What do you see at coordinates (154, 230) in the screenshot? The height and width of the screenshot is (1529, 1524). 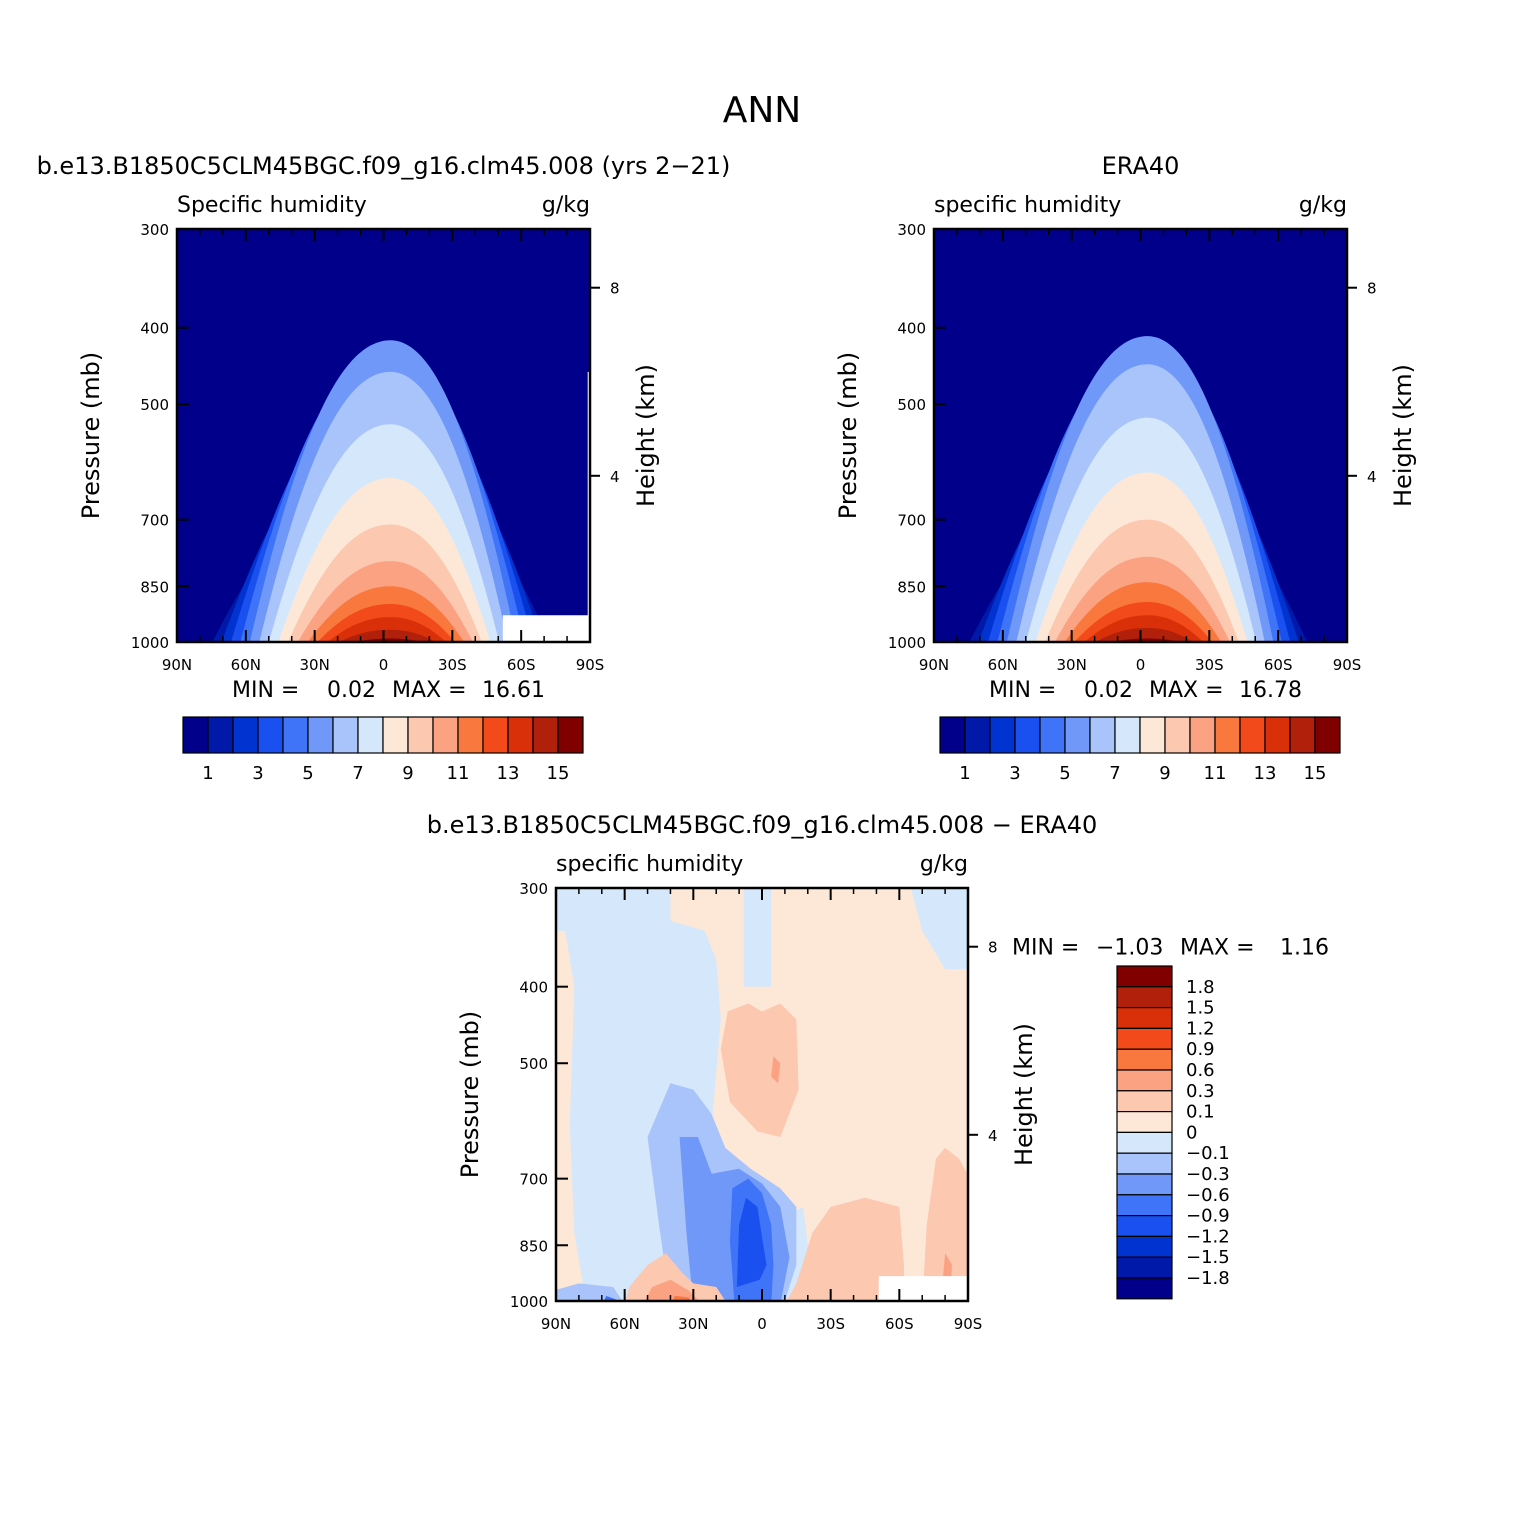 I see `y-tick-label: 300` at bounding box center [154, 230].